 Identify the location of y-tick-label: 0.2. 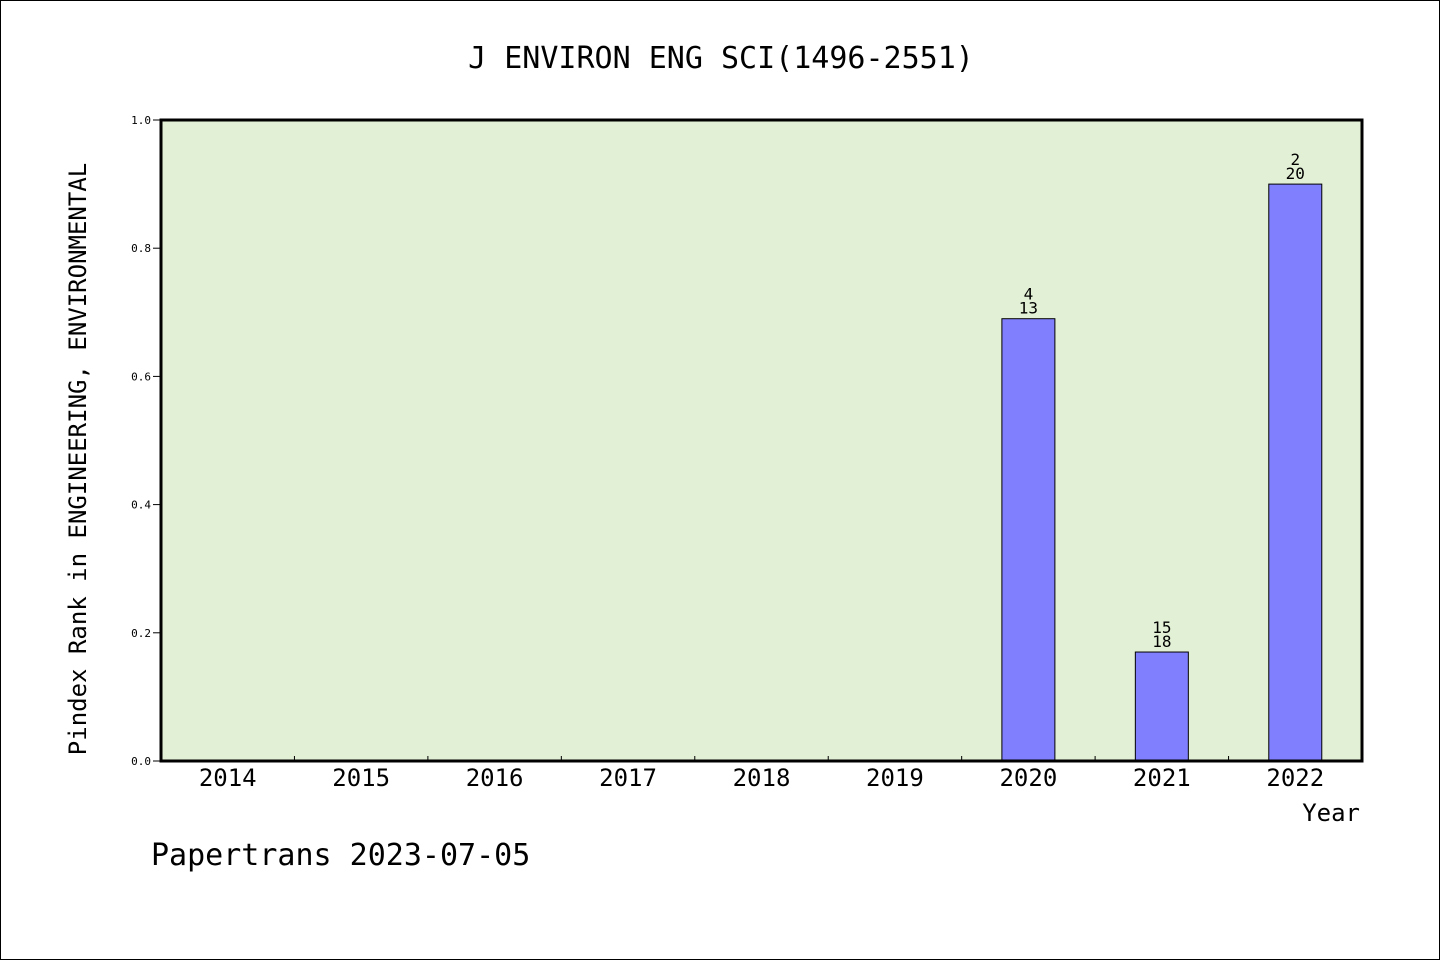
(141, 633).